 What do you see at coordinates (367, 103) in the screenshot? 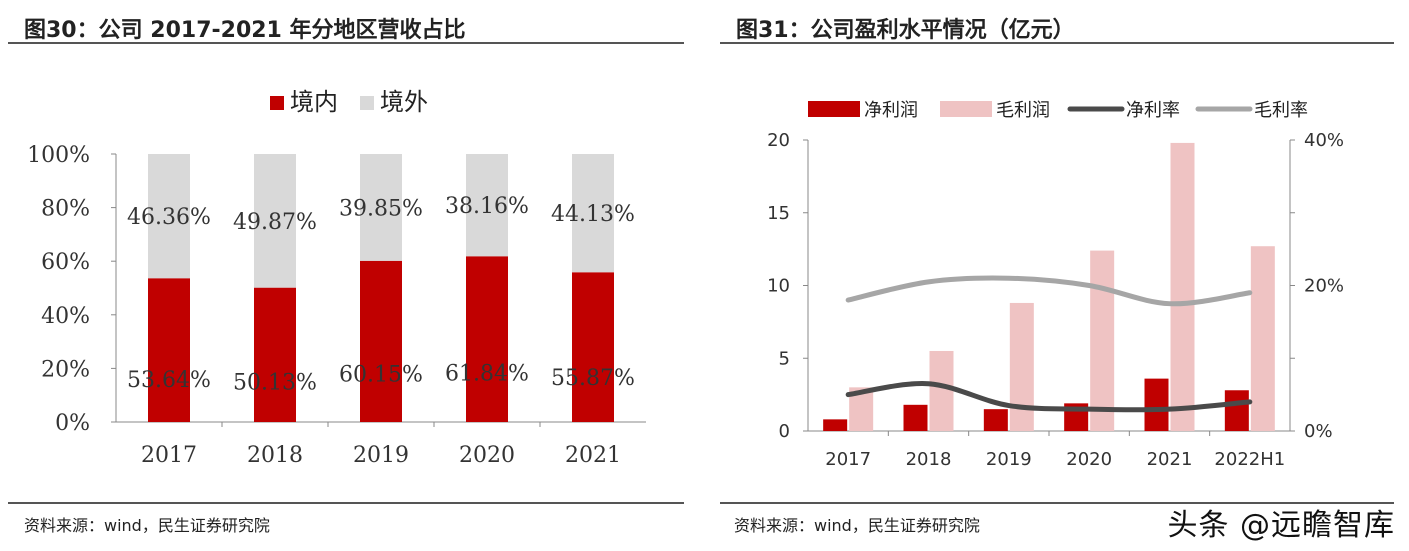
I see `legend-swatch-overseas` at bounding box center [367, 103].